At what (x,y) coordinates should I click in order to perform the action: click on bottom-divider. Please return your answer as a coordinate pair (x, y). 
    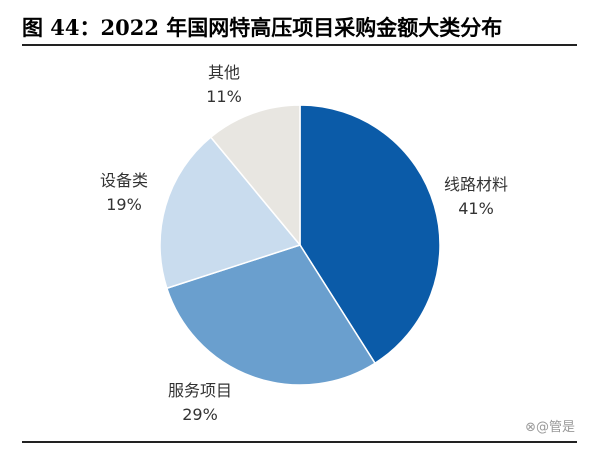
    Looking at the image, I should click on (299, 442).